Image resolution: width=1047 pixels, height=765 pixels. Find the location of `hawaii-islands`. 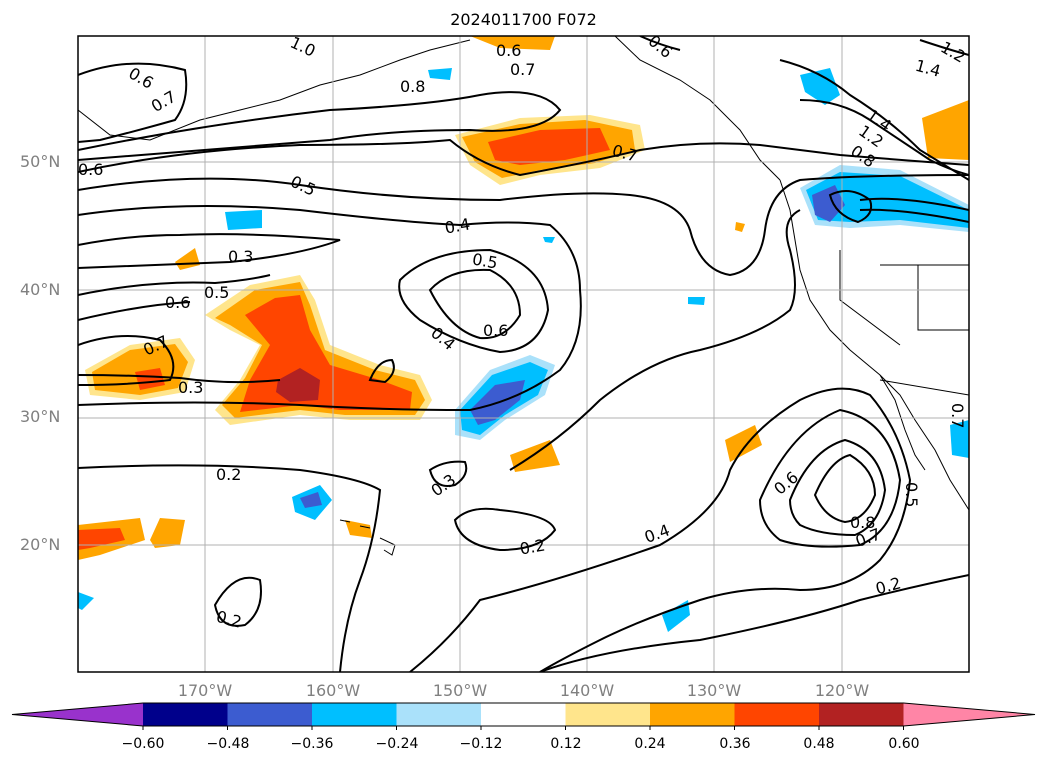

hawaii-islands is located at coordinates (367, 537).